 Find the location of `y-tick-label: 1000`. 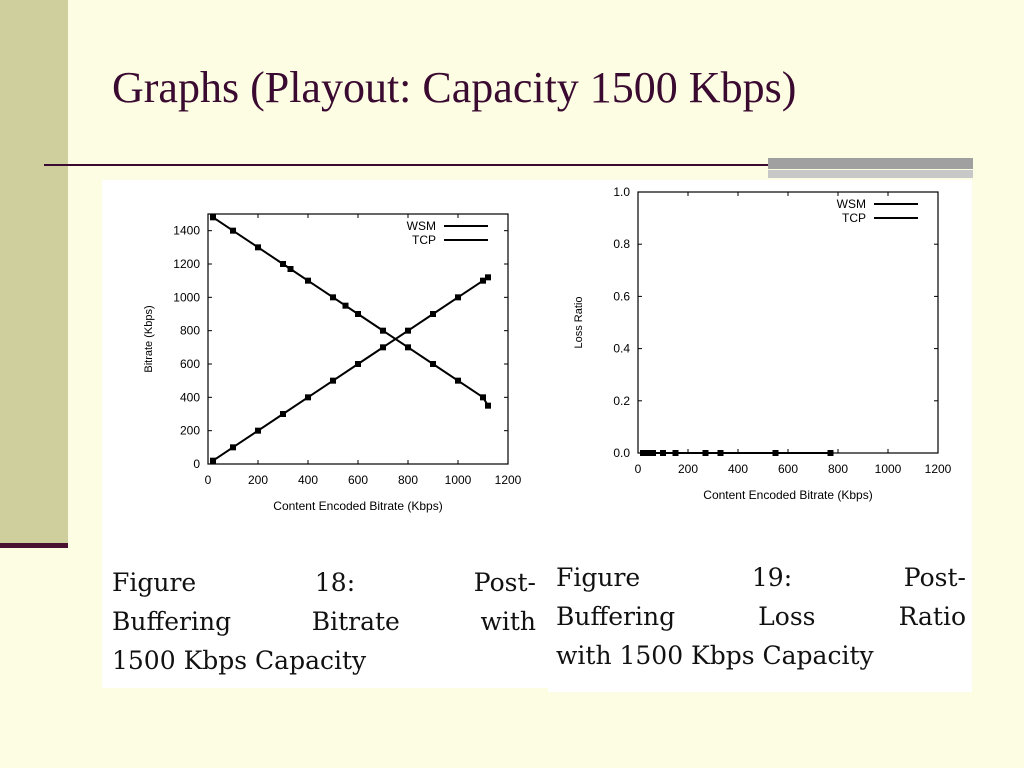

y-tick-label: 1000 is located at coordinates (186, 297).